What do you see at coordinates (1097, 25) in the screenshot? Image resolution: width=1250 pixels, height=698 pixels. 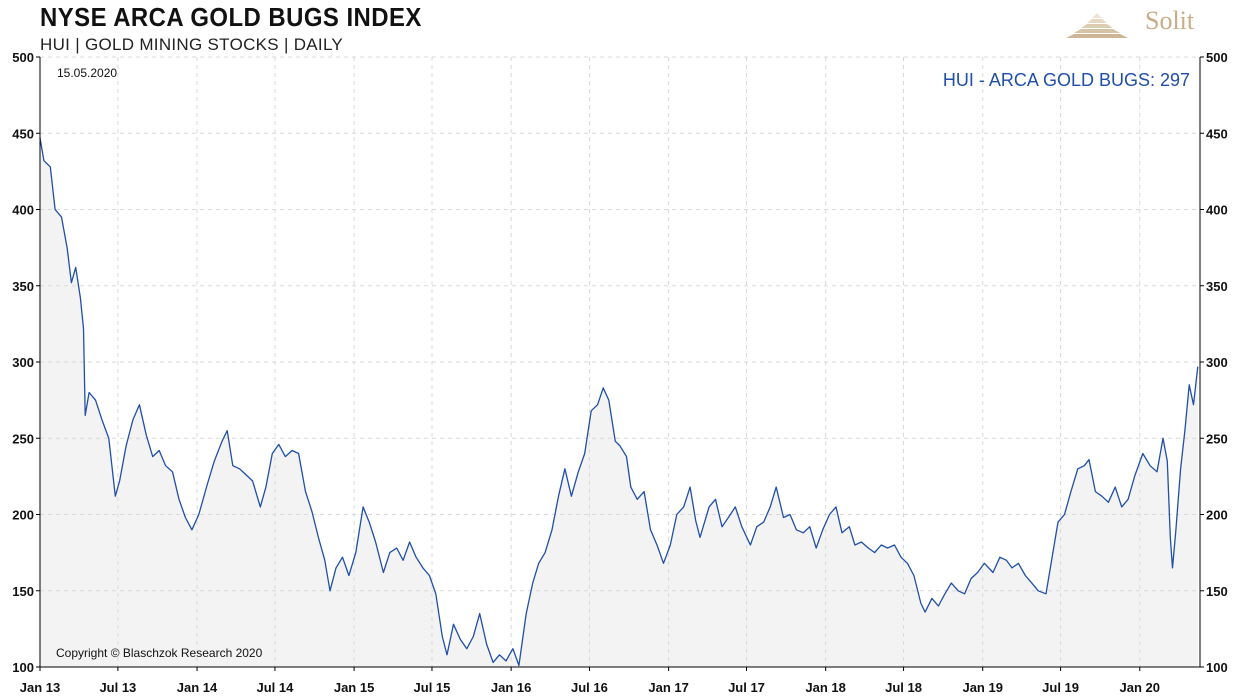 I see `solit-logo-icon` at bounding box center [1097, 25].